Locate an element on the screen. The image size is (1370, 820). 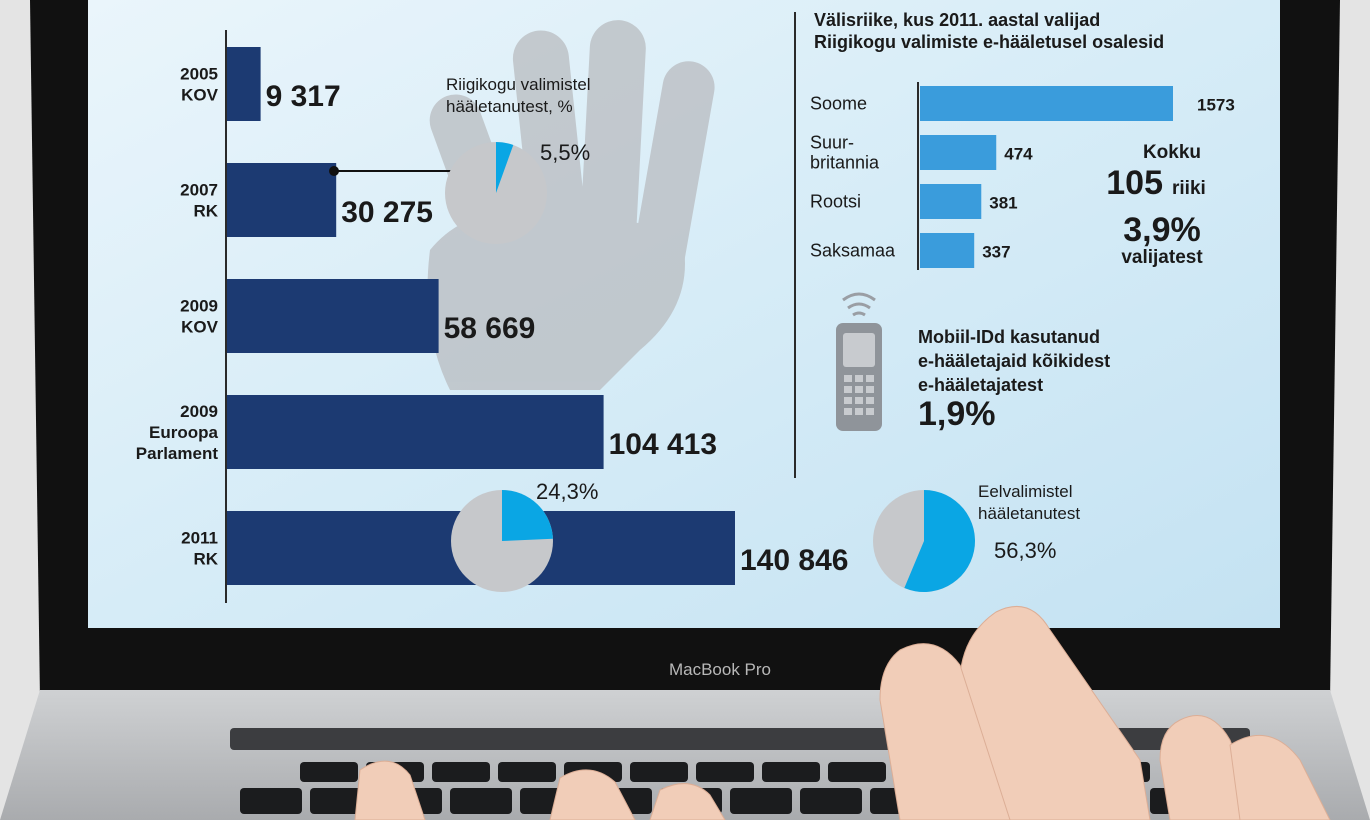
left-category-label: 2009 KOV is located at coordinates (199, 317).